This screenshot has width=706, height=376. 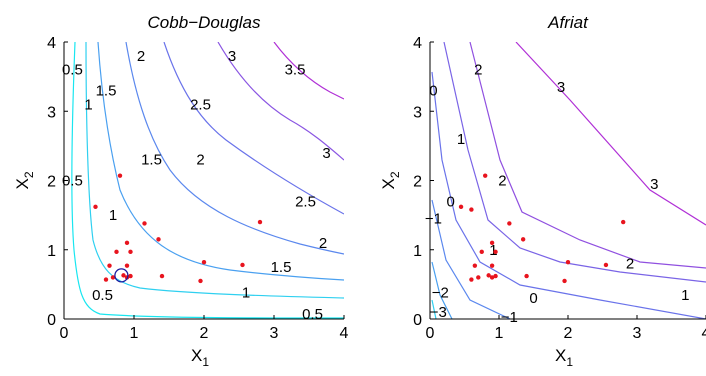 What do you see at coordinates (442, 290) in the screenshot?
I see `contour-line-minus2` at bounding box center [442, 290].